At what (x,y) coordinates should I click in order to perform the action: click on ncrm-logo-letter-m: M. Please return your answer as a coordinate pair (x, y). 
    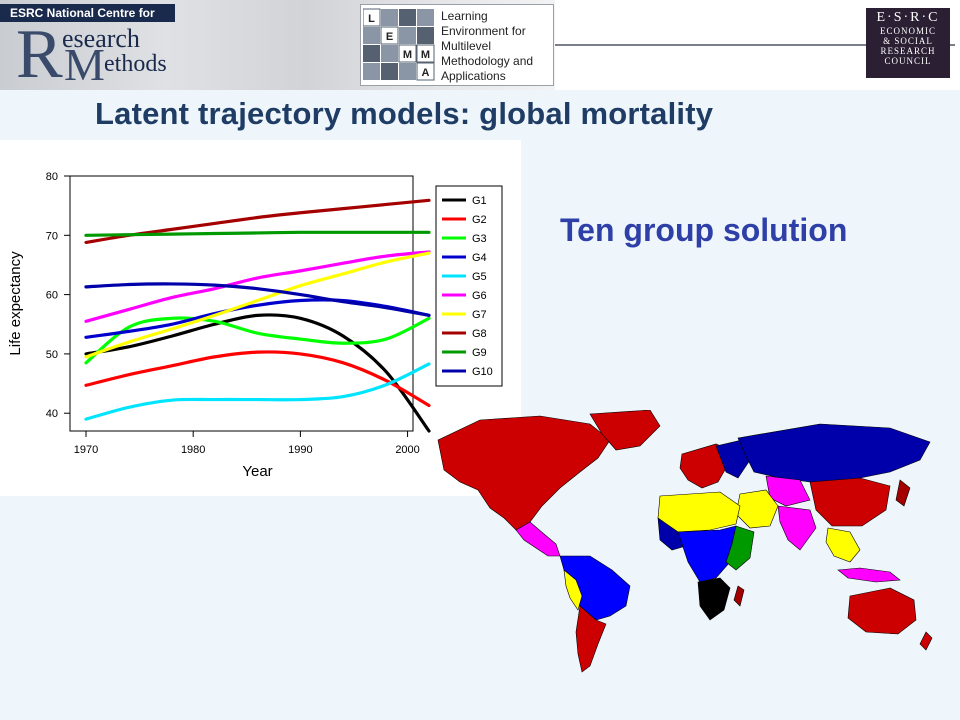
    Looking at the image, I should click on (84, 64).